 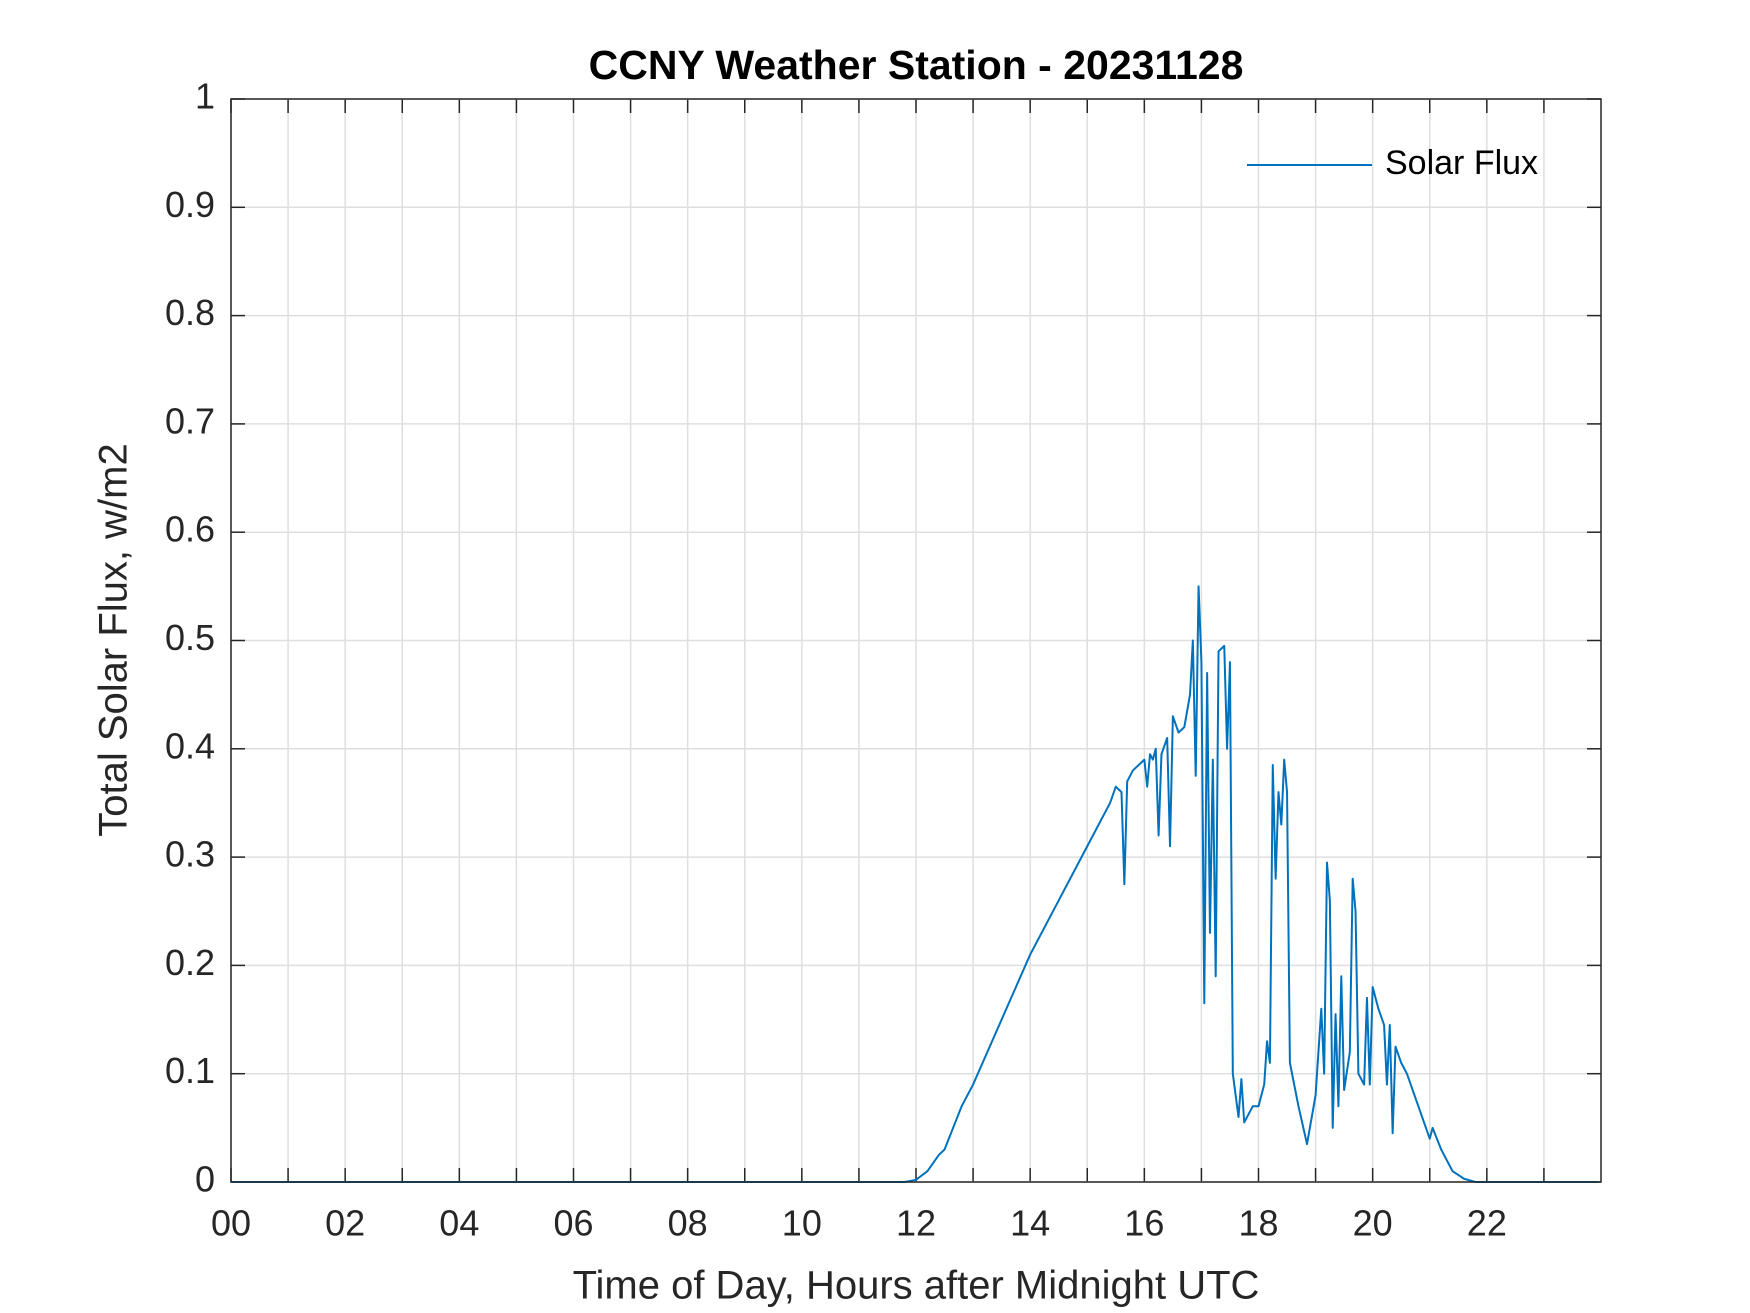 What do you see at coordinates (190, 962) in the screenshot?
I see `y-tick-label: 0.2` at bounding box center [190, 962].